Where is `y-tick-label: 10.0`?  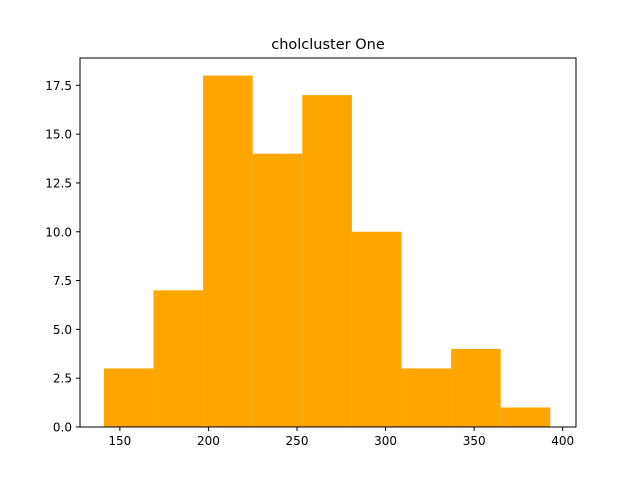 y-tick-label: 10.0 is located at coordinates (58, 232).